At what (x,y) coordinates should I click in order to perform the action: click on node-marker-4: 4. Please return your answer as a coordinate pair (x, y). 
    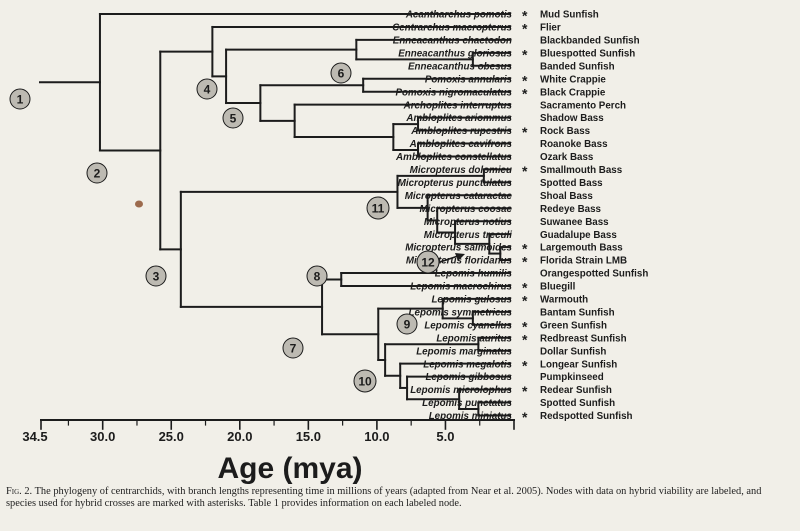
    Looking at the image, I should click on (207, 89).